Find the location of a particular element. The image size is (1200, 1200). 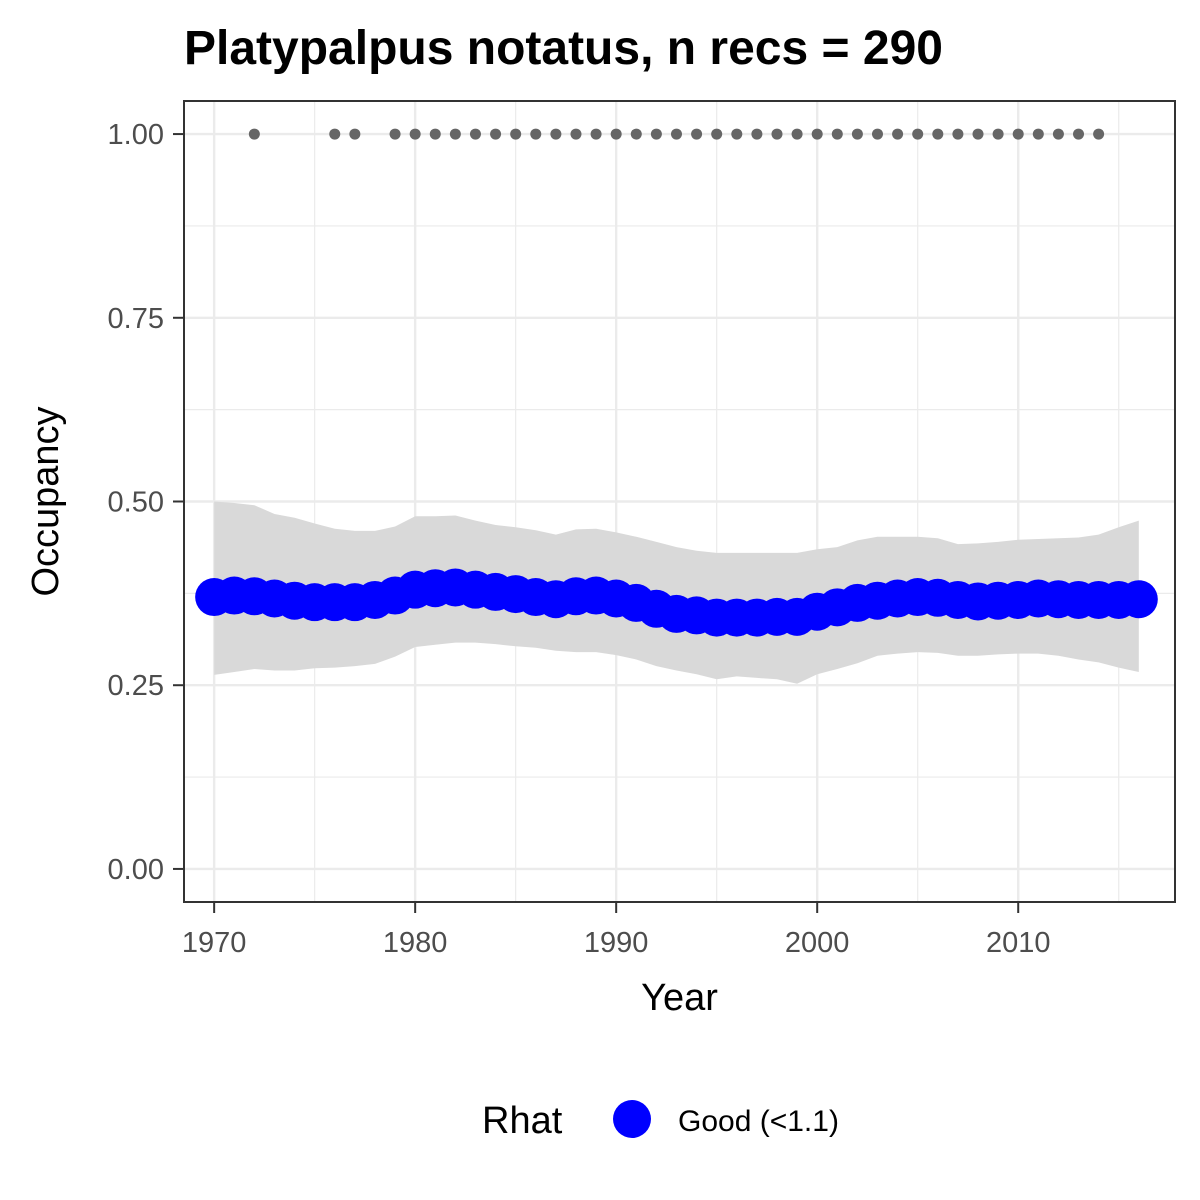

x-tick-label: 1970 is located at coordinates (214, 943).